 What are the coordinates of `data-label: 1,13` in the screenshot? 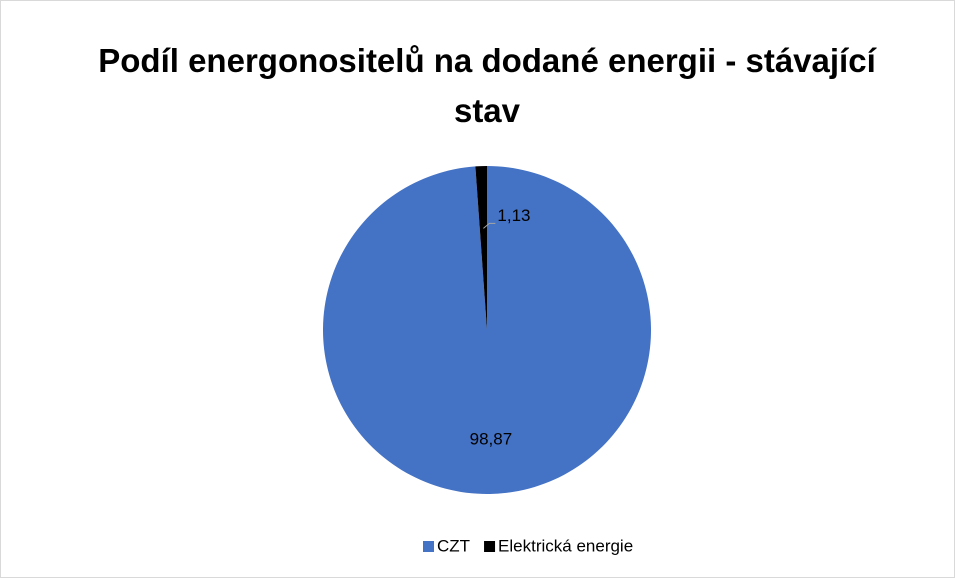 It's located at (513, 215).